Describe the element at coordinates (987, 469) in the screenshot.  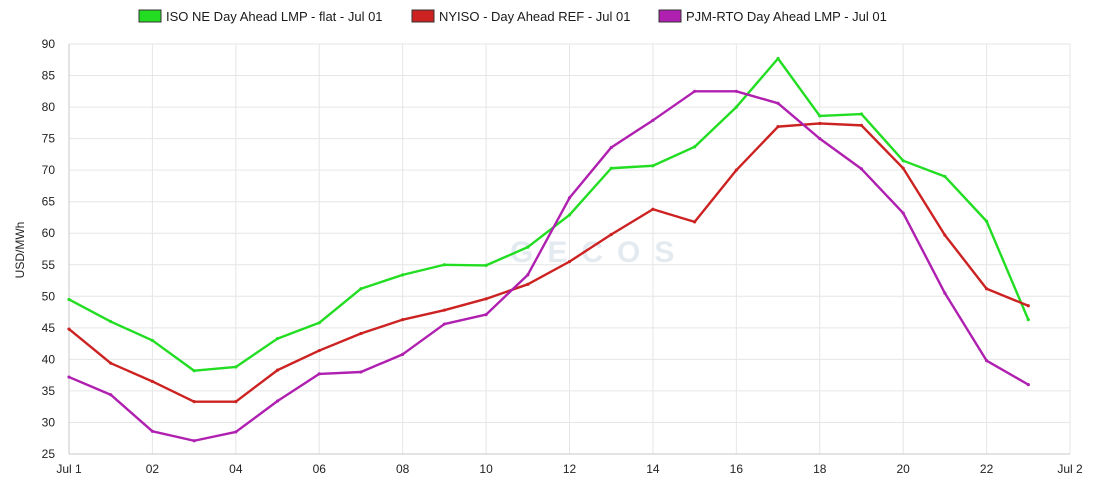
I see `x-tick-label: 22` at that location.